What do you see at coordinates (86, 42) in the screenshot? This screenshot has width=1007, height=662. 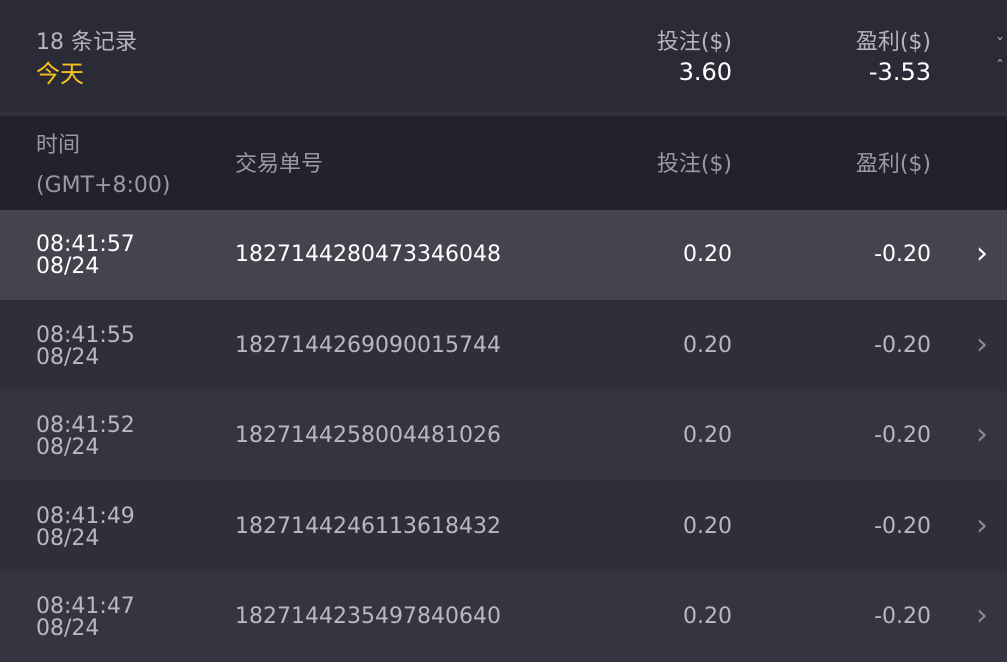 I see `record-count: 18 条记录` at bounding box center [86, 42].